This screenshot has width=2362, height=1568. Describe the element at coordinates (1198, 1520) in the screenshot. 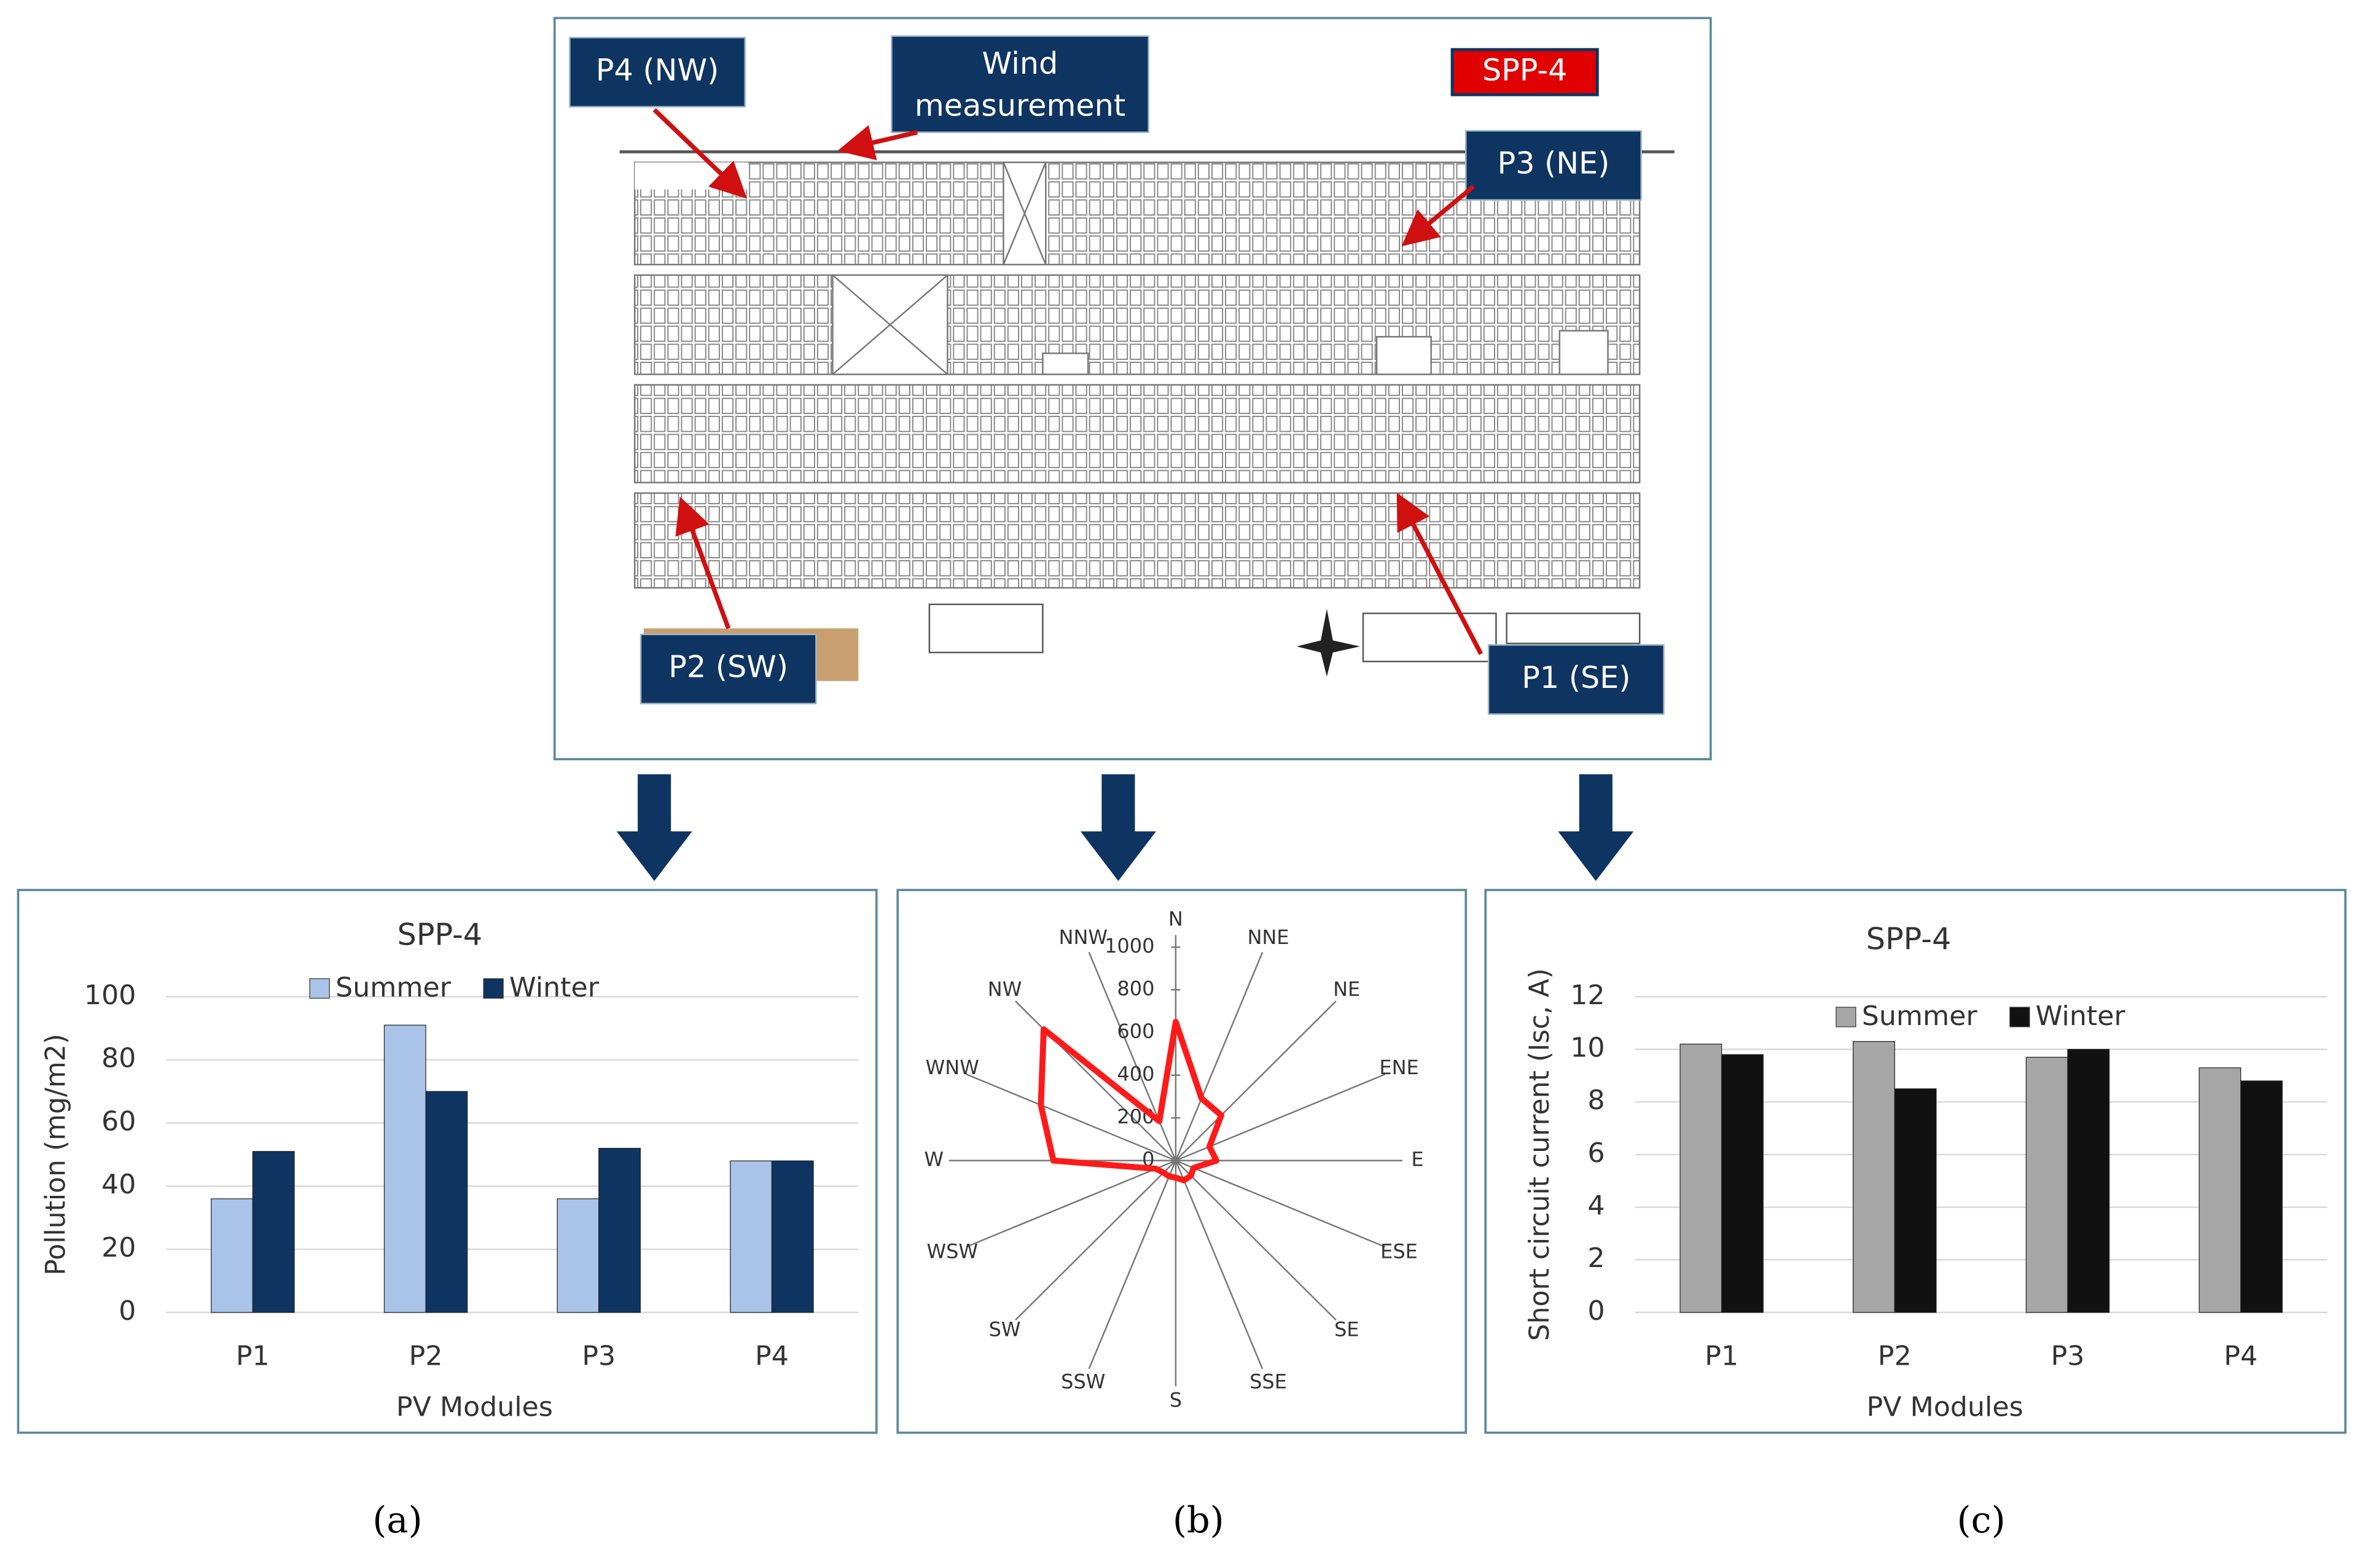

I see `panel-label: (b)` at that location.